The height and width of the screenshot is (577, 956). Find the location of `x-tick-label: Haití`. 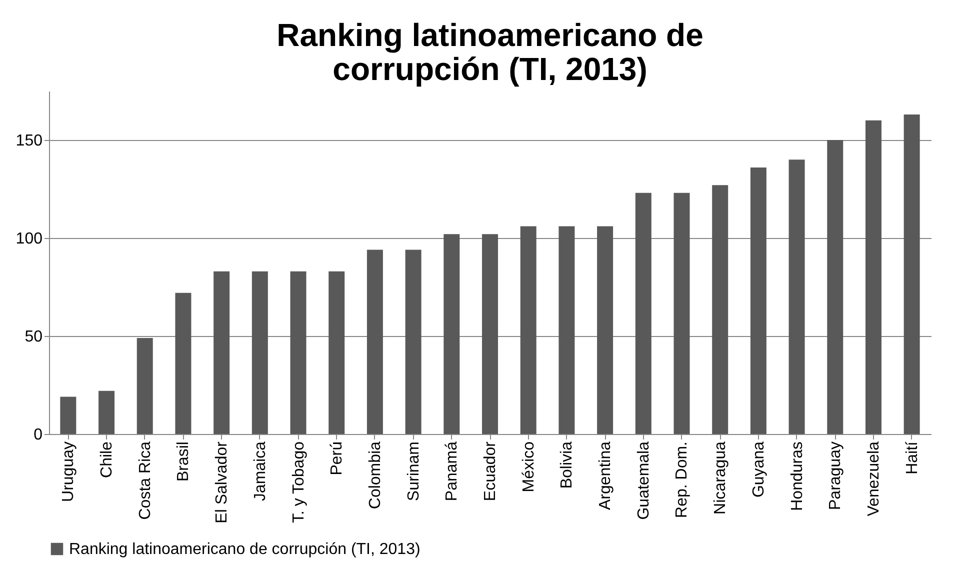

x-tick-label: Haití is located at coordinates (912, 457).